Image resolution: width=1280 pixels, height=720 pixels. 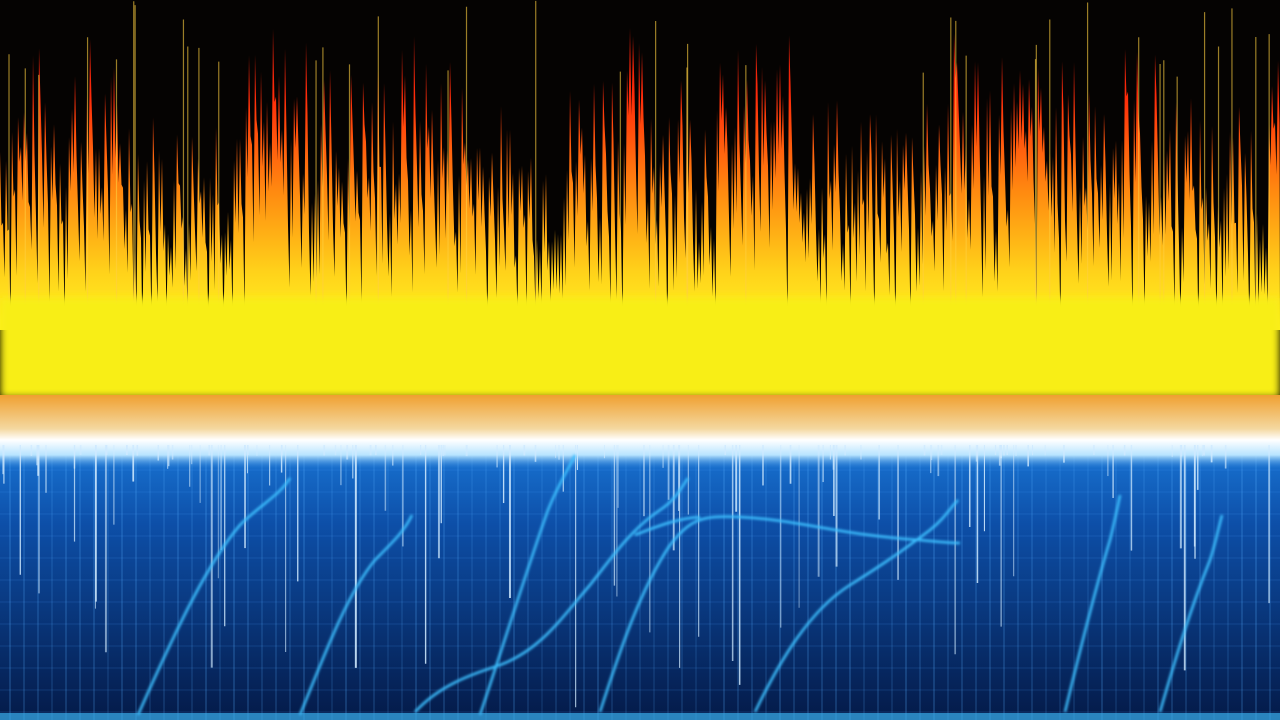 I want to click on bottom-edge, so click(x=640, y=716).